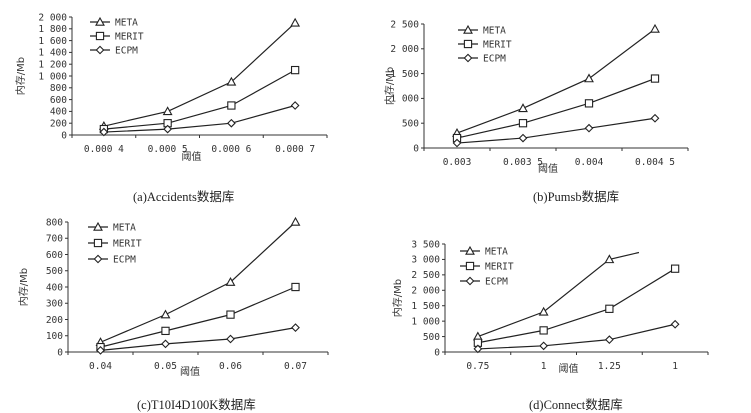  I want to click on y-tick-label: 1 600, so click(52, 41).